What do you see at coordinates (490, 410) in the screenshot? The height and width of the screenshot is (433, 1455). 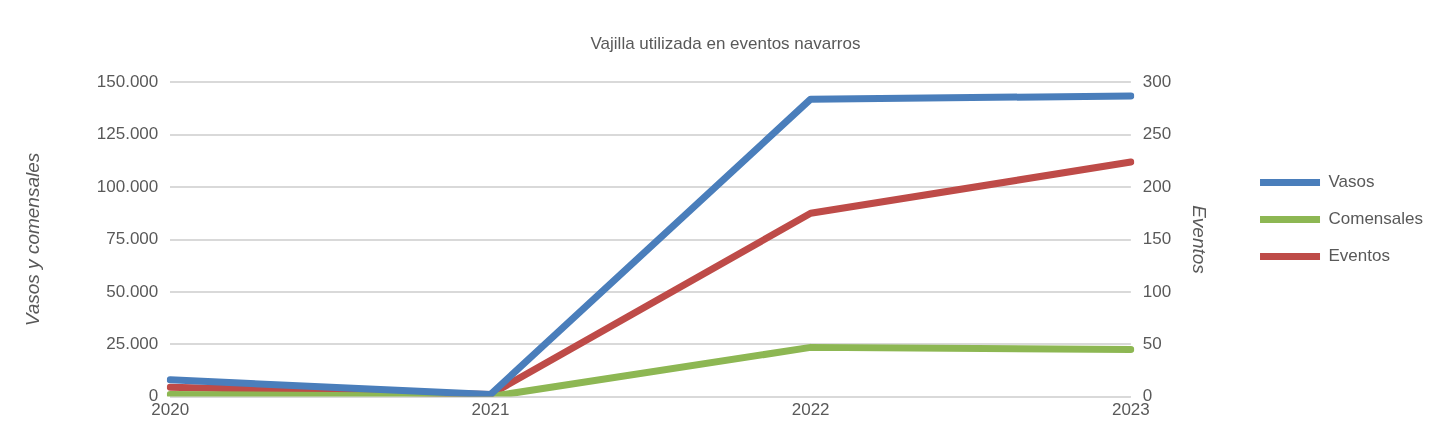 I see `x-tick-label: 2021` at bounding box center [490, 410].